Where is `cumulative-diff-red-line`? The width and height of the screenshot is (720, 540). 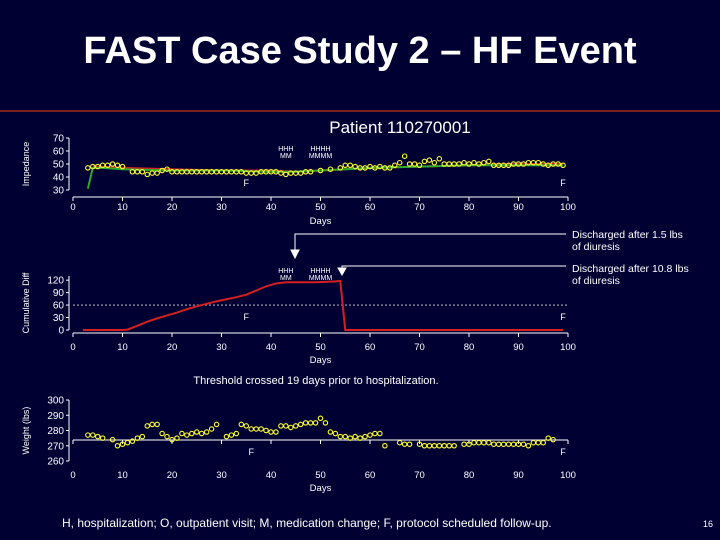
cumulative-diff-red-line is located at coordinates (323, 305).